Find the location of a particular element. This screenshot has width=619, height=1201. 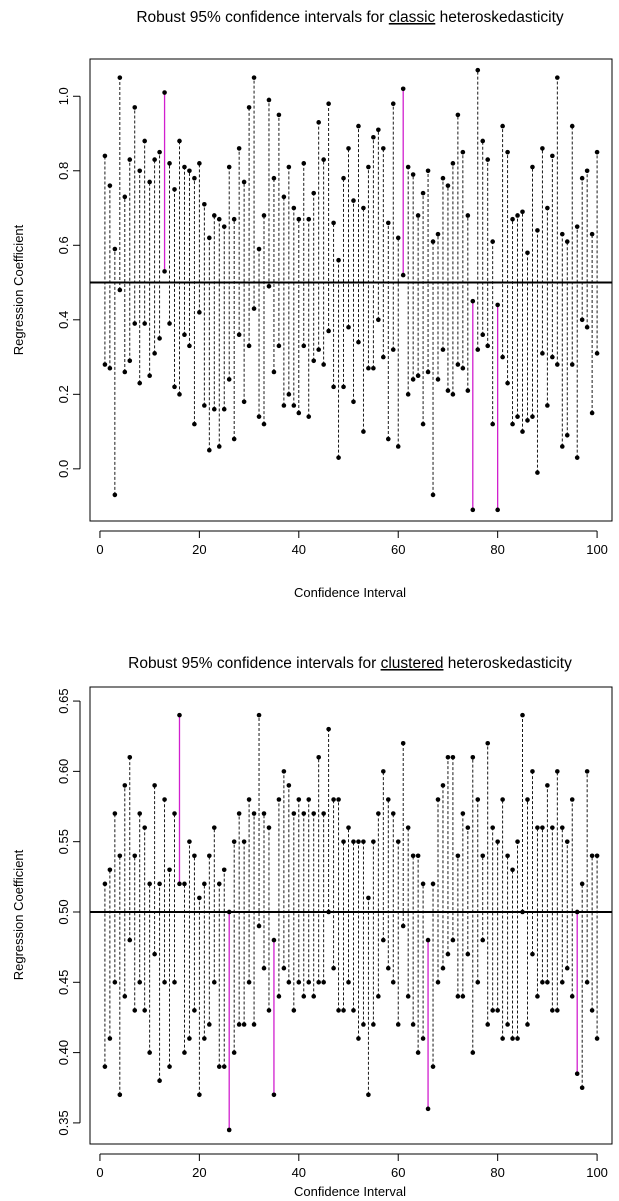

x-tick-label: 80 is located at coordinates (497, 549).